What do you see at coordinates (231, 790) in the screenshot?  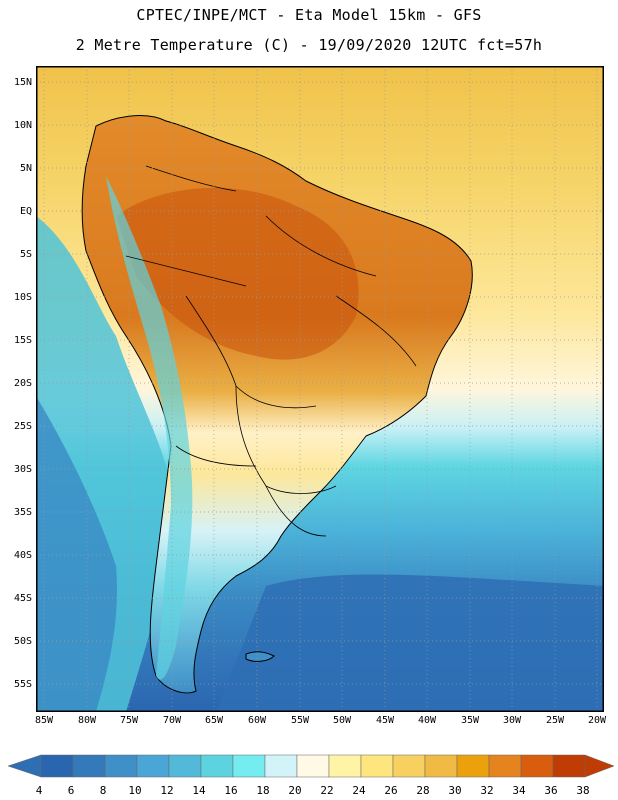 I see `colorbar-label: 16` at bounding box center [231, 790].